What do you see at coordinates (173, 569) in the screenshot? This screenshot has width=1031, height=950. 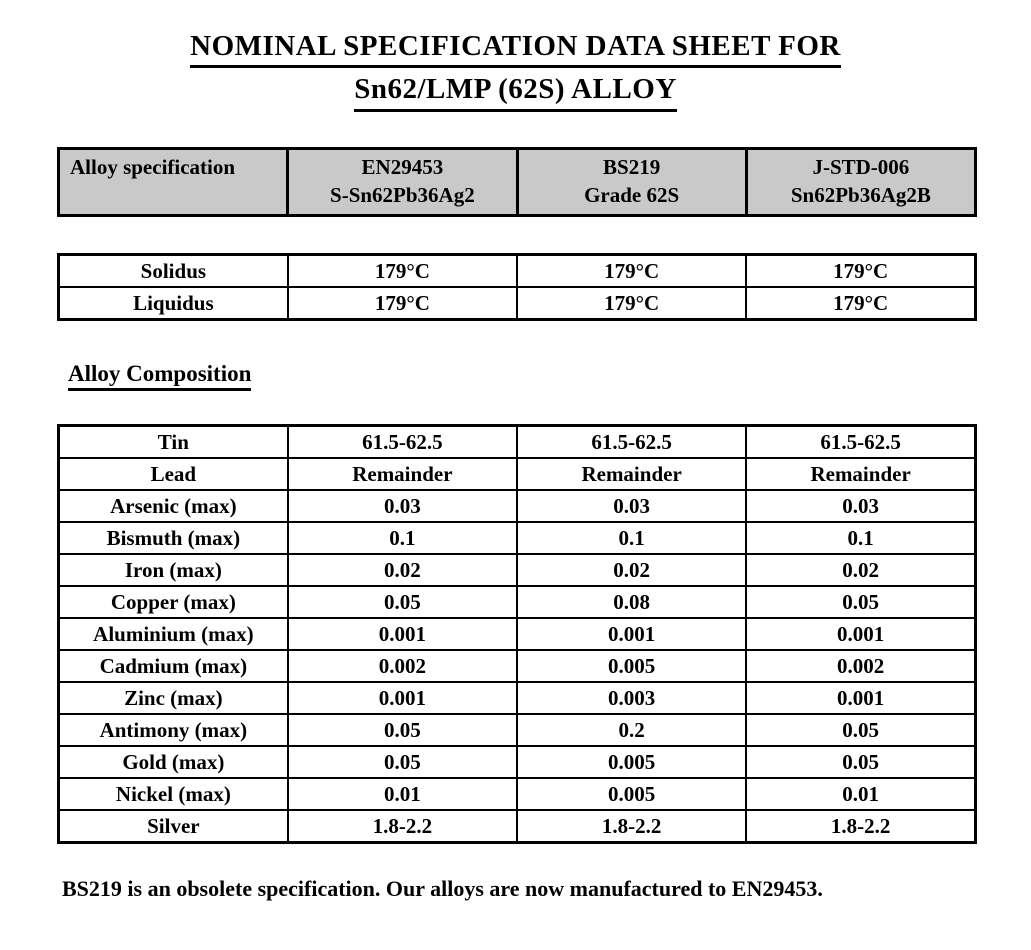 I see `element-label: Iron (max)` at bounding box center [173, 569].